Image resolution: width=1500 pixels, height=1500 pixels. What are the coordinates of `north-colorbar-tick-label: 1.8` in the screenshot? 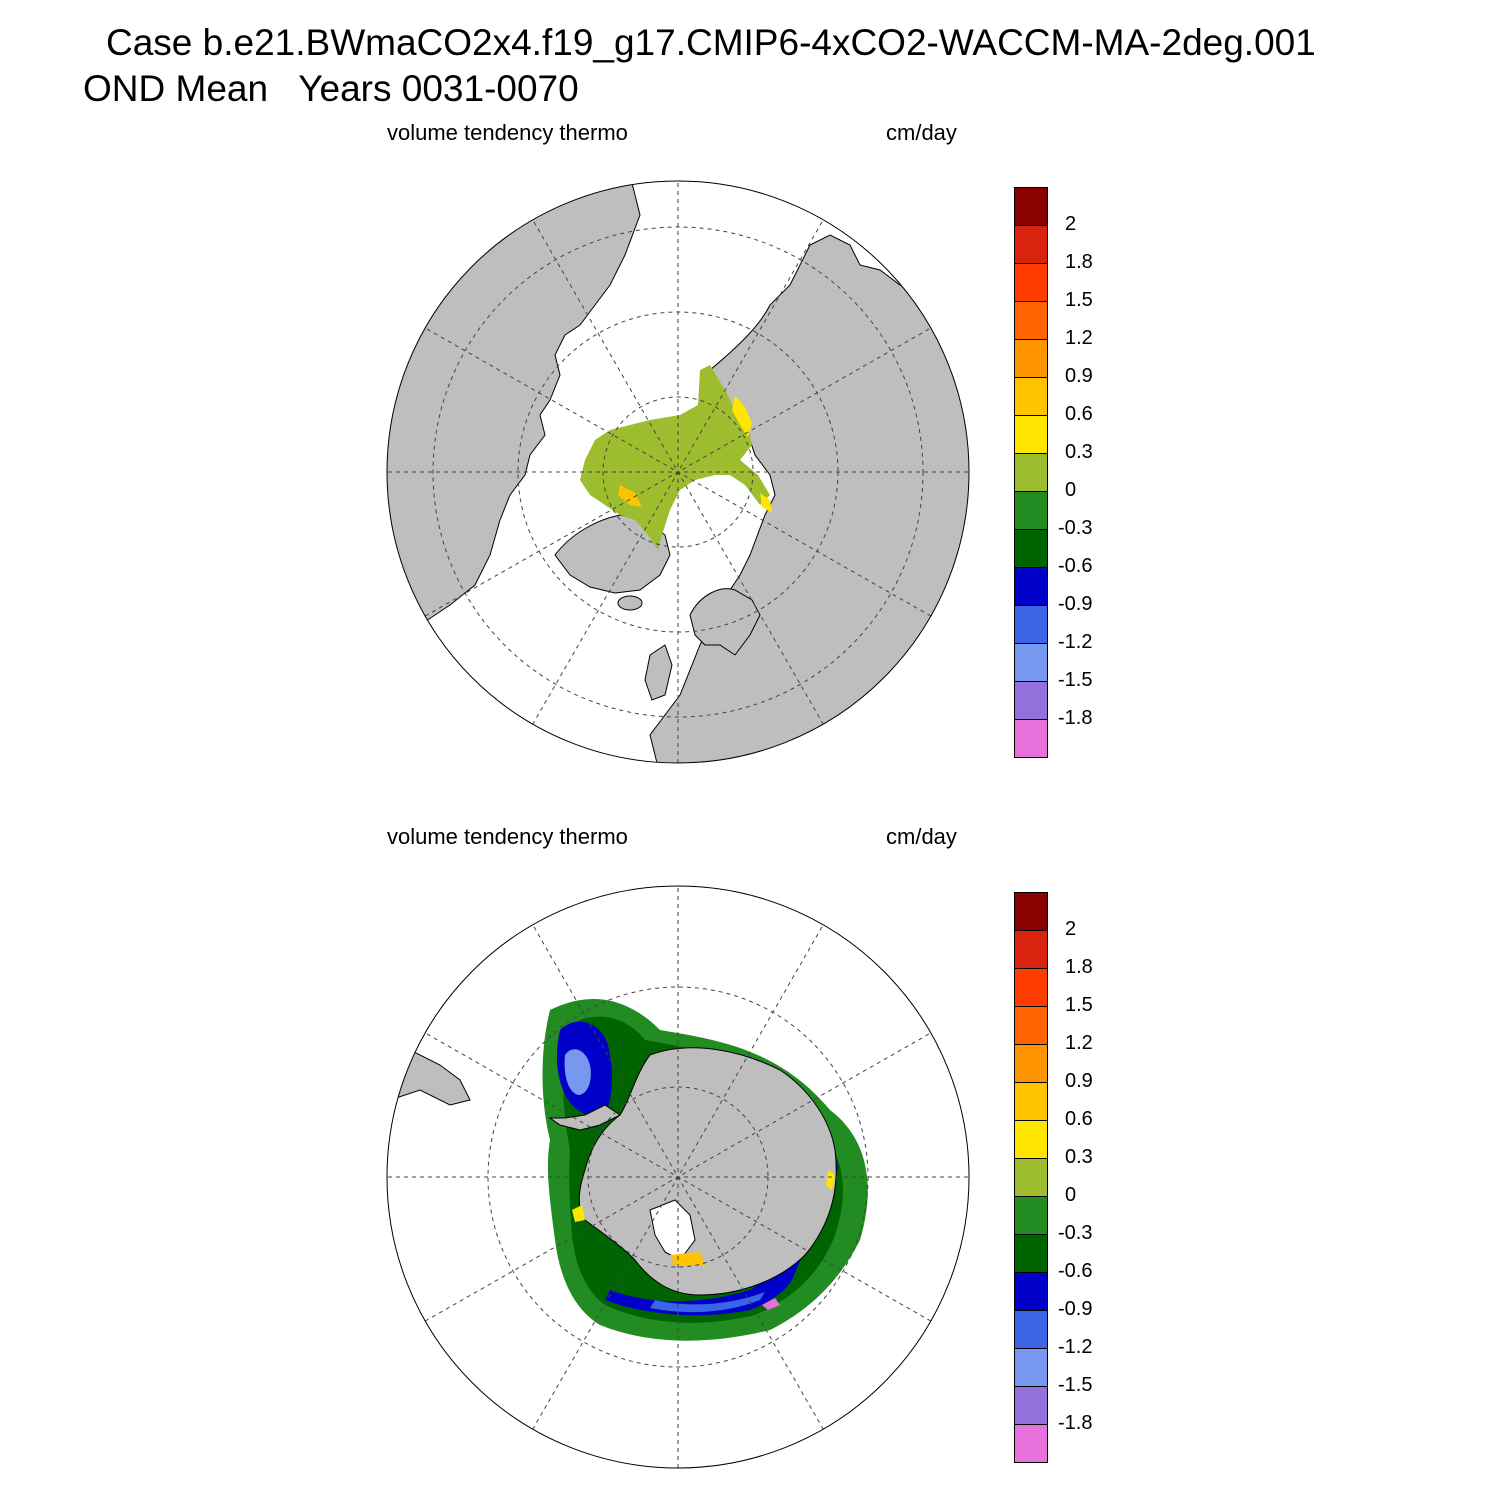 It's located at (1079, 262).